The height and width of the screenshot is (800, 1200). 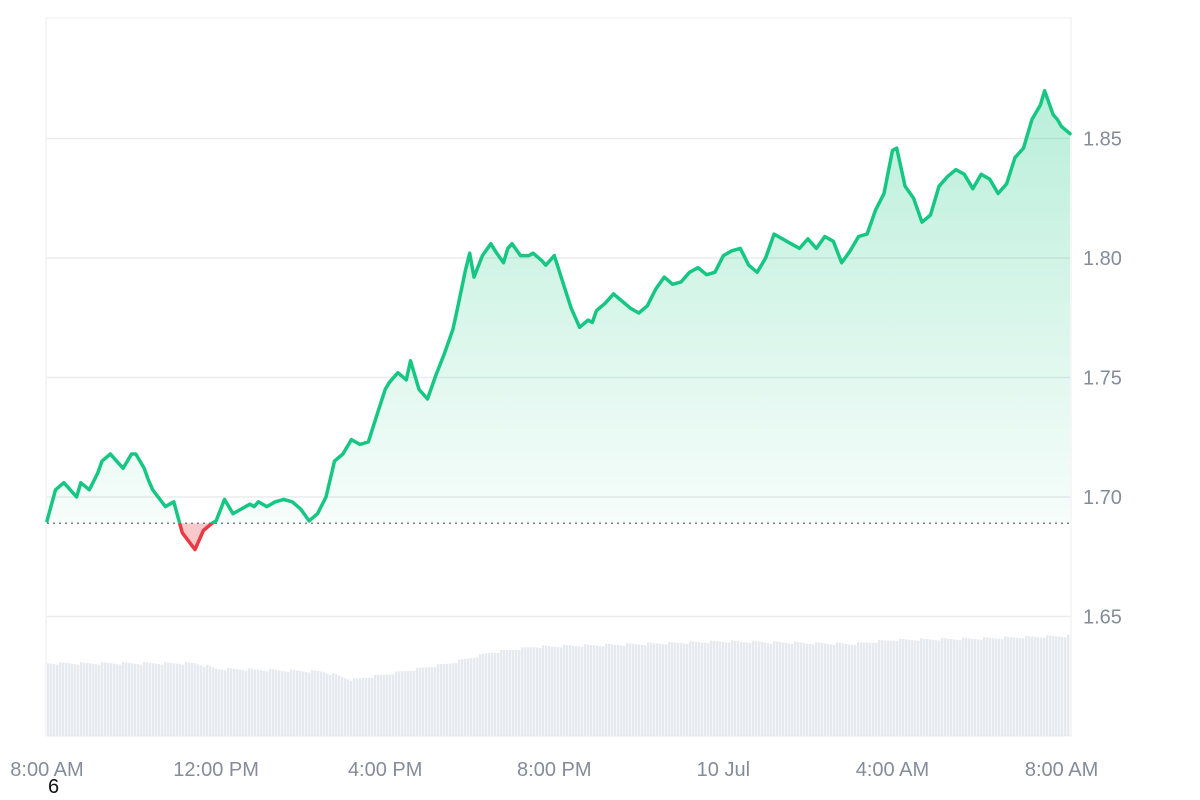 What do you see at coordinates (1102, 379) in the screenshot?
I see `y-tick-label: 1.75` at bounding box center [1102, 379].